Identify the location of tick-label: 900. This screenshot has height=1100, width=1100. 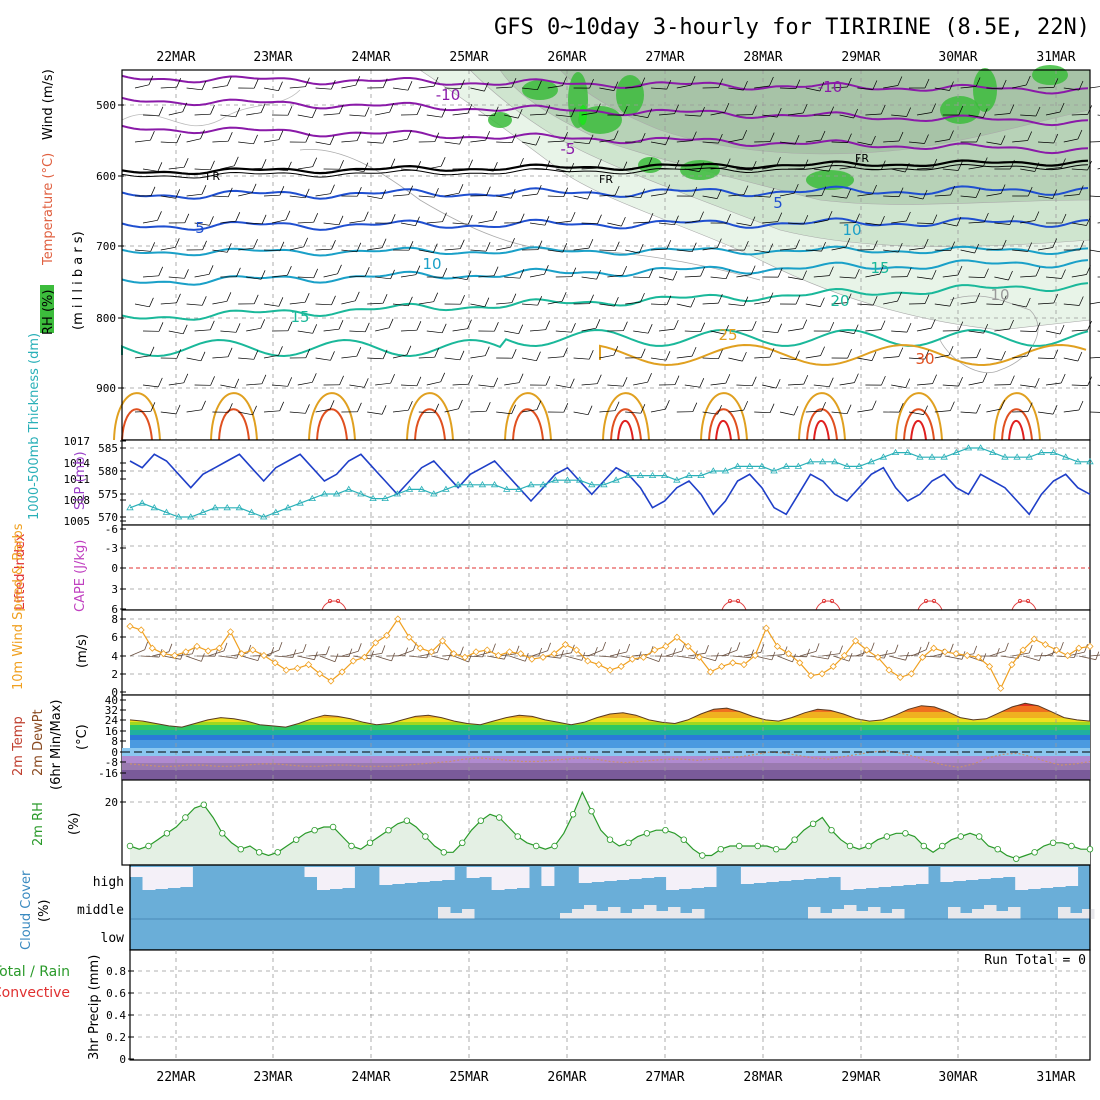
(106, 388).